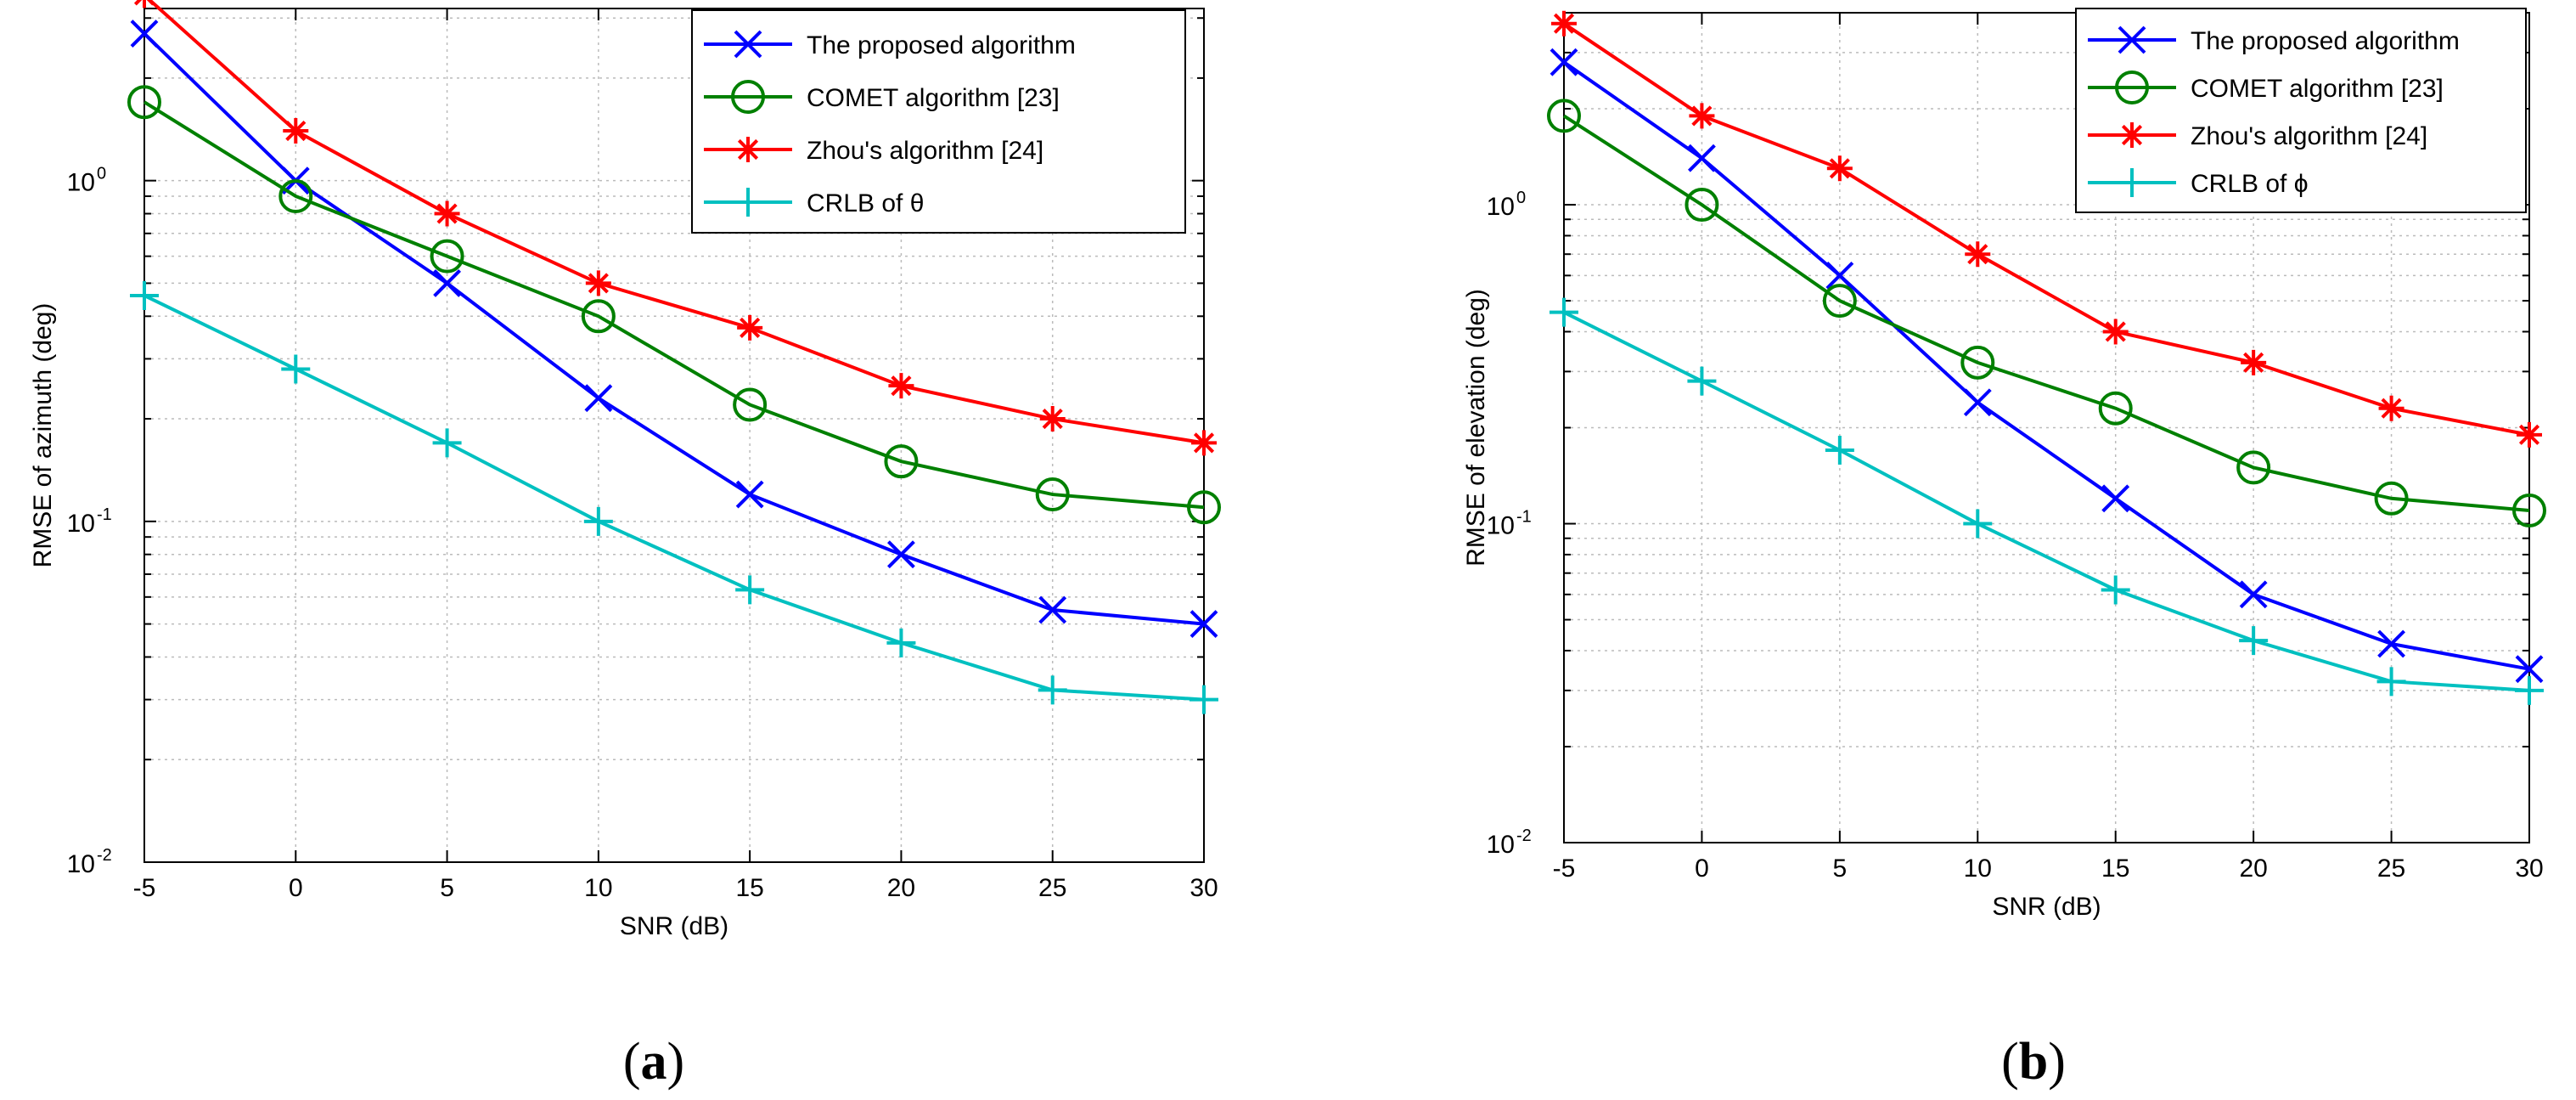 The height and width of the screenshot is (1100, 2576). I want to click on legend-label: Zhou's algorithm [24], so click(2309, 136).